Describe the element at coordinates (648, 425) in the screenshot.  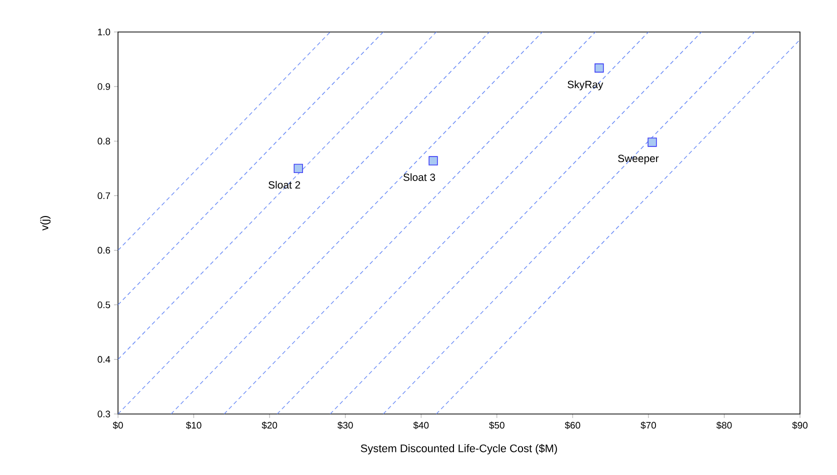
I see `x-tick-label: $70` at that location.